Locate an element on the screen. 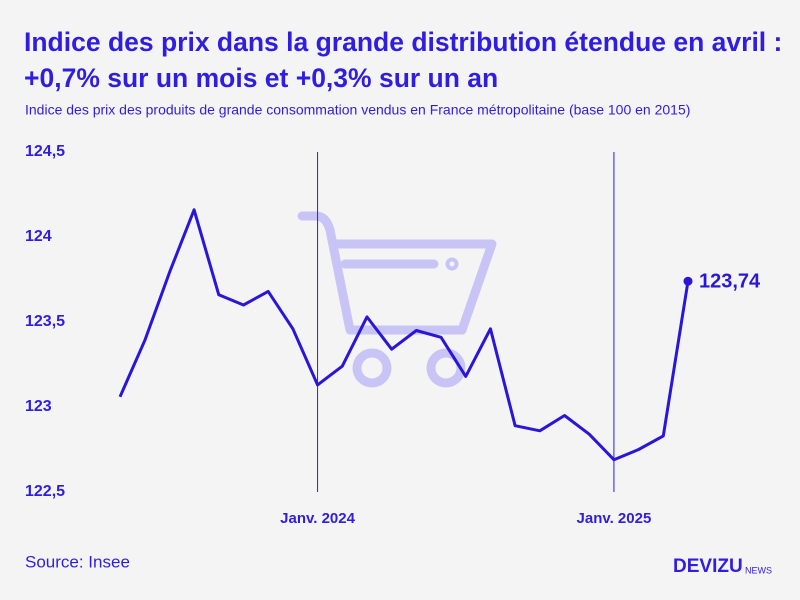 The width and height of the screenshot is (800, 600). x-tick-label: Janv. 2024 is located at coordinates (317, 518).